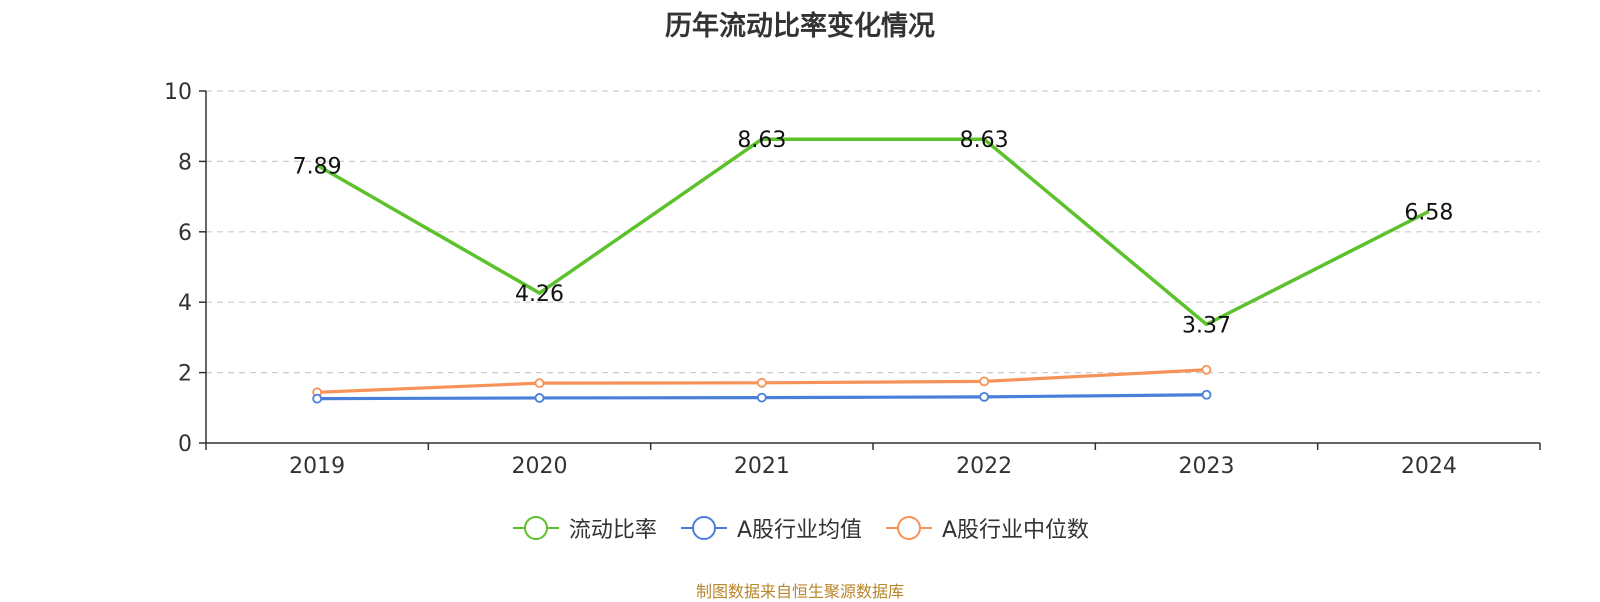  Describe the element at coordinates (185, 303) in the screenshot. I see `y-tick-label: 4` at that location.